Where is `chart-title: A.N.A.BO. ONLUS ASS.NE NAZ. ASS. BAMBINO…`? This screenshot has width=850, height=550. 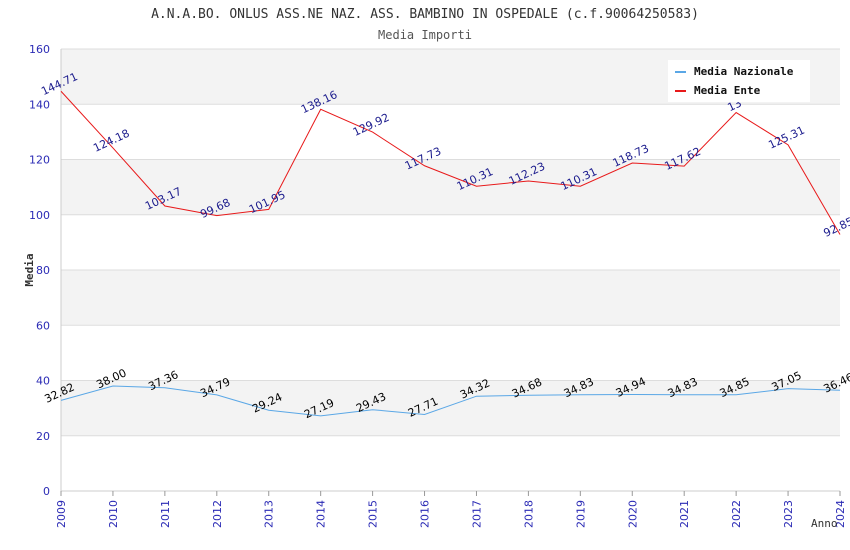
chart-title: A.N.A.BO. ONLUS ASS.NE NAZ. ASS. BAMBINO… is located at coordinates (425, 14).